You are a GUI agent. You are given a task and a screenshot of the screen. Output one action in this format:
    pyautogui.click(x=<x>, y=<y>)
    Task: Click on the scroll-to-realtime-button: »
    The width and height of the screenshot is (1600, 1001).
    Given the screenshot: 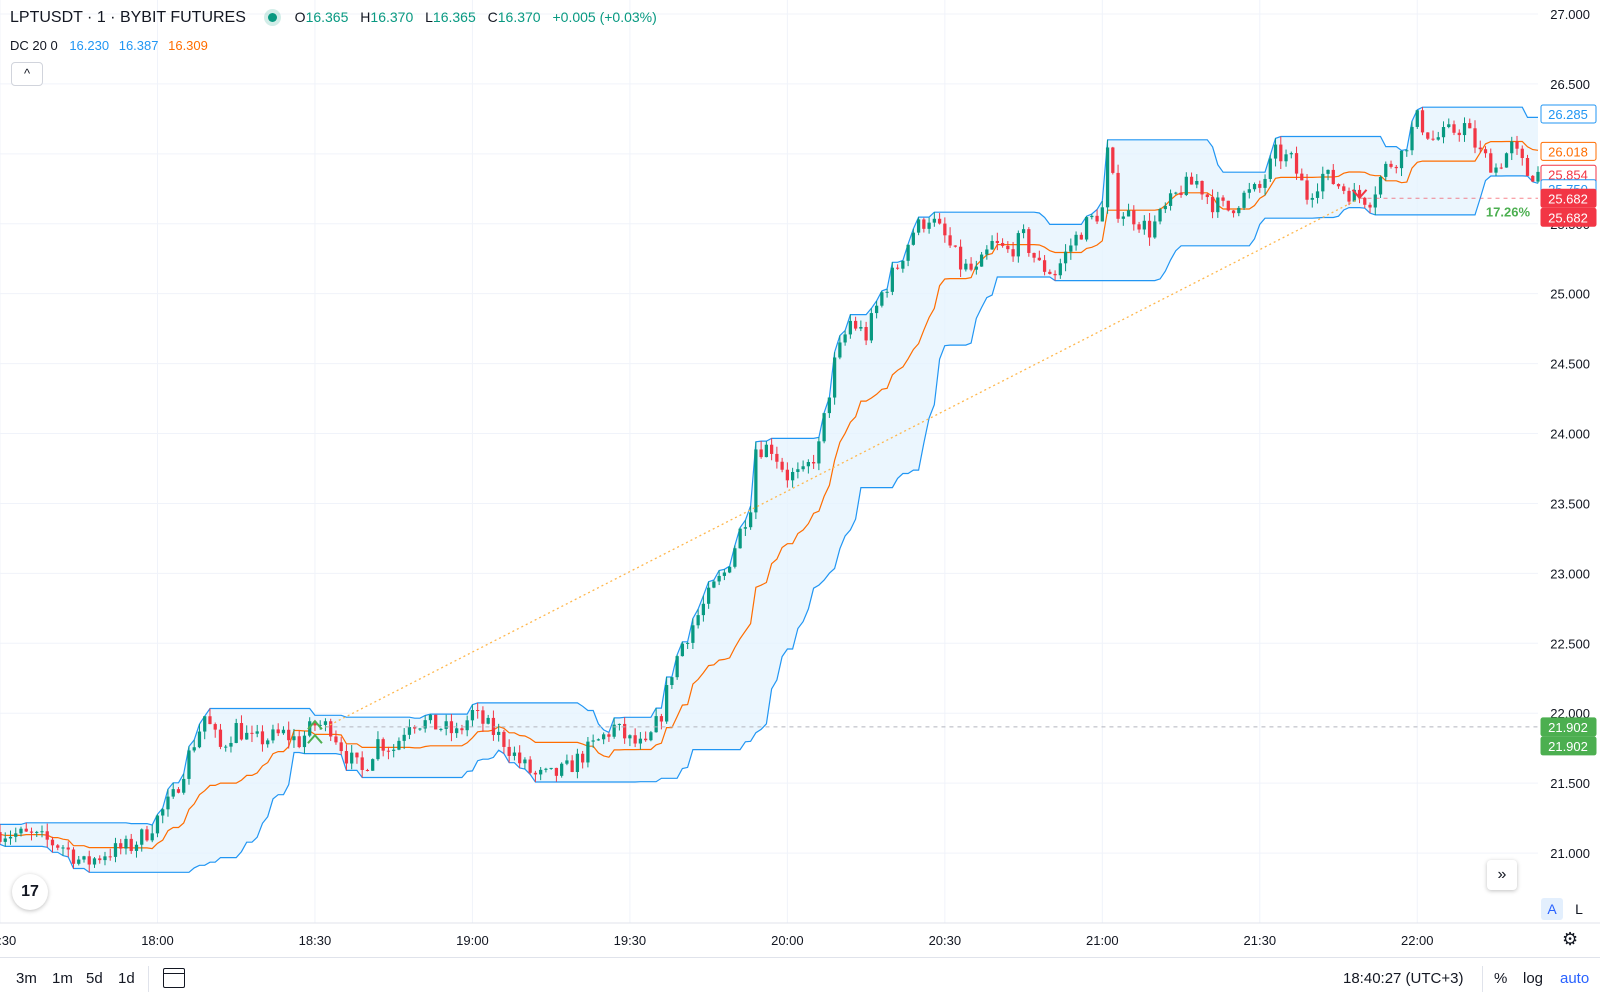 What is the action you would take?
    pyautogui.click(x=1502, y=875)
    